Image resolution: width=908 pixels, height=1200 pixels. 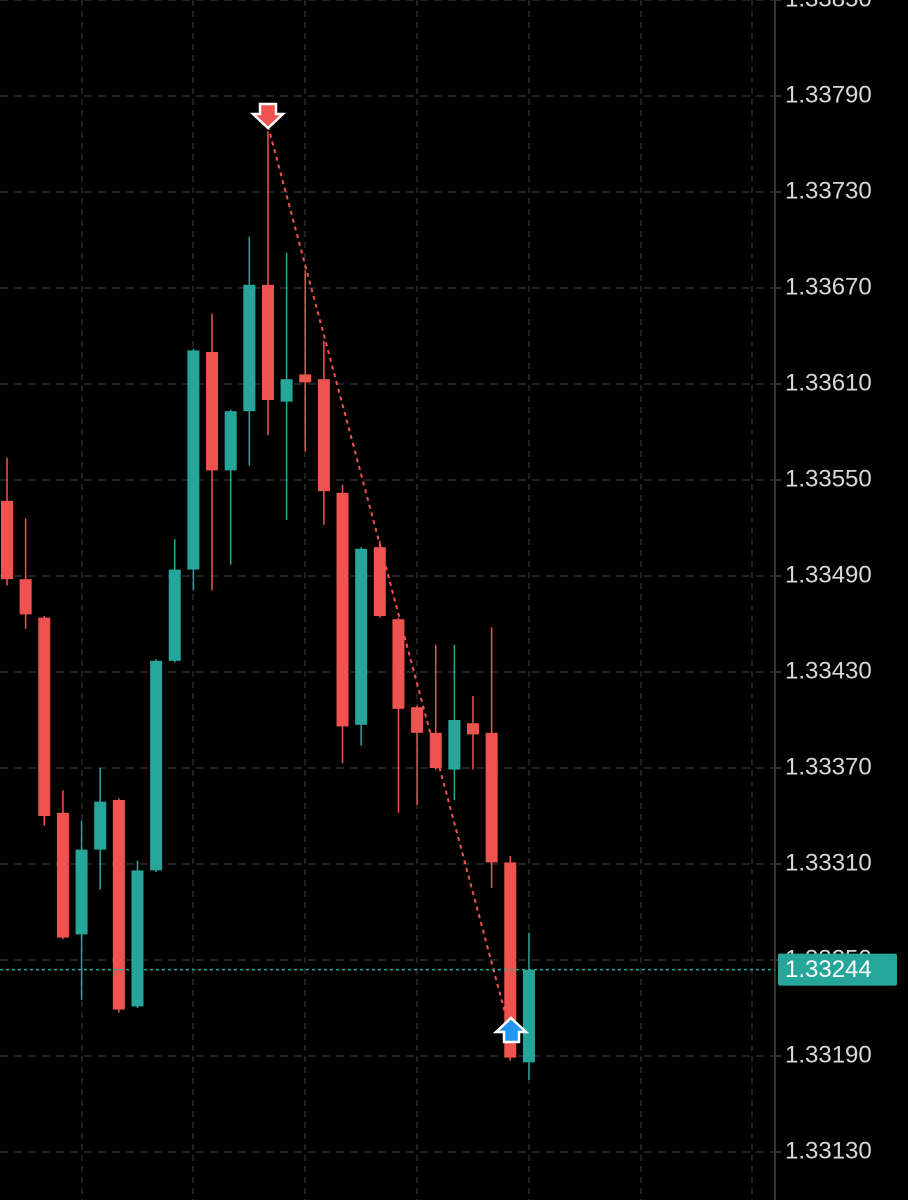 I want to click on y-tick-label: 1.33610, so click(x=828, y=382).